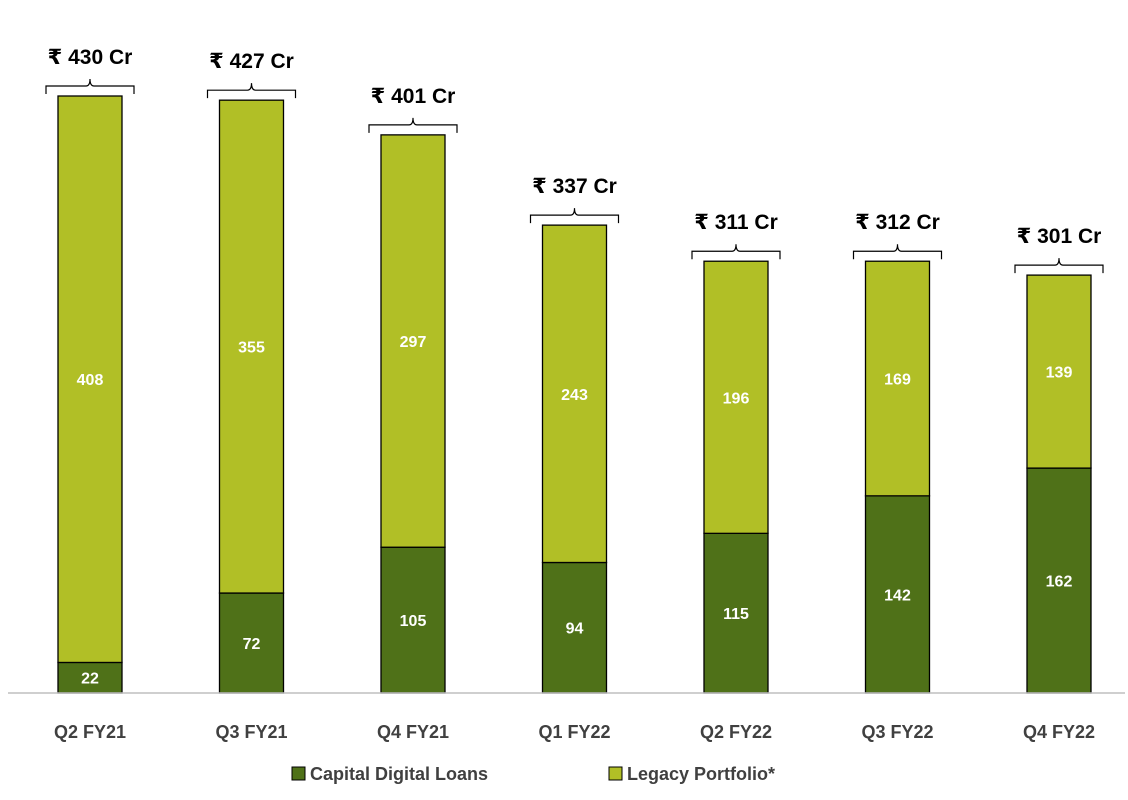 This screenshot has width=1128, height=800. Describe the element at coordinates (533, 774) in the screenshot. I see `legend: Capital Digital Loans Legacy Portfolio*` at that location.